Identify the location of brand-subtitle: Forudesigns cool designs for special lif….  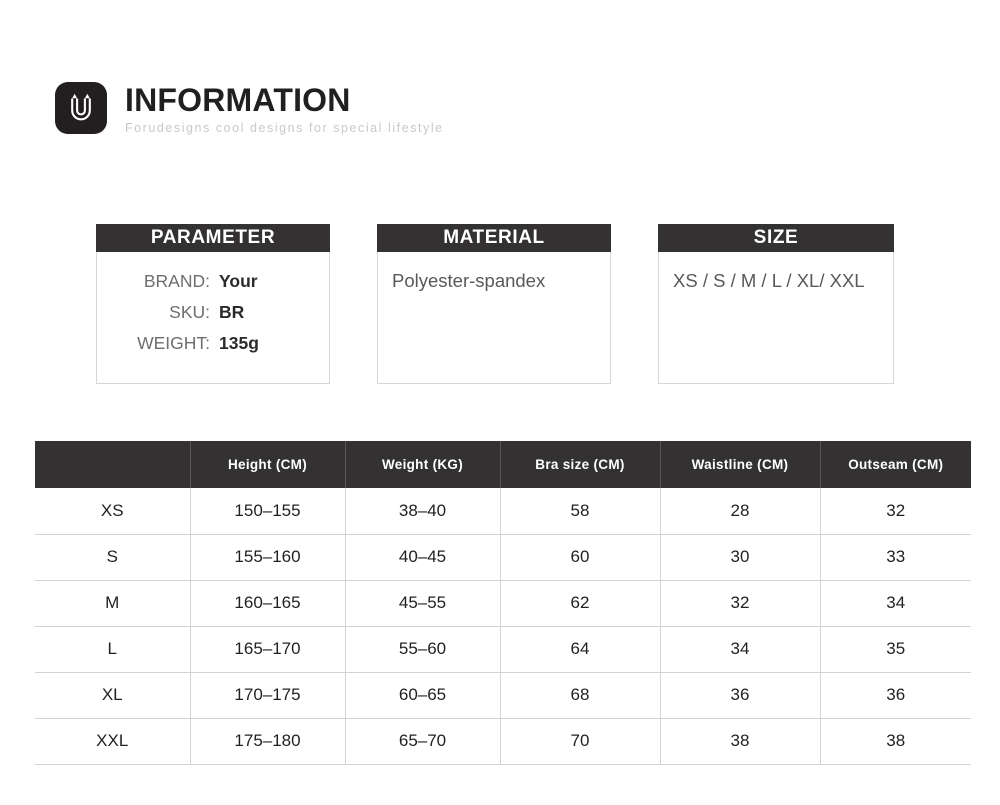
(284, 128).